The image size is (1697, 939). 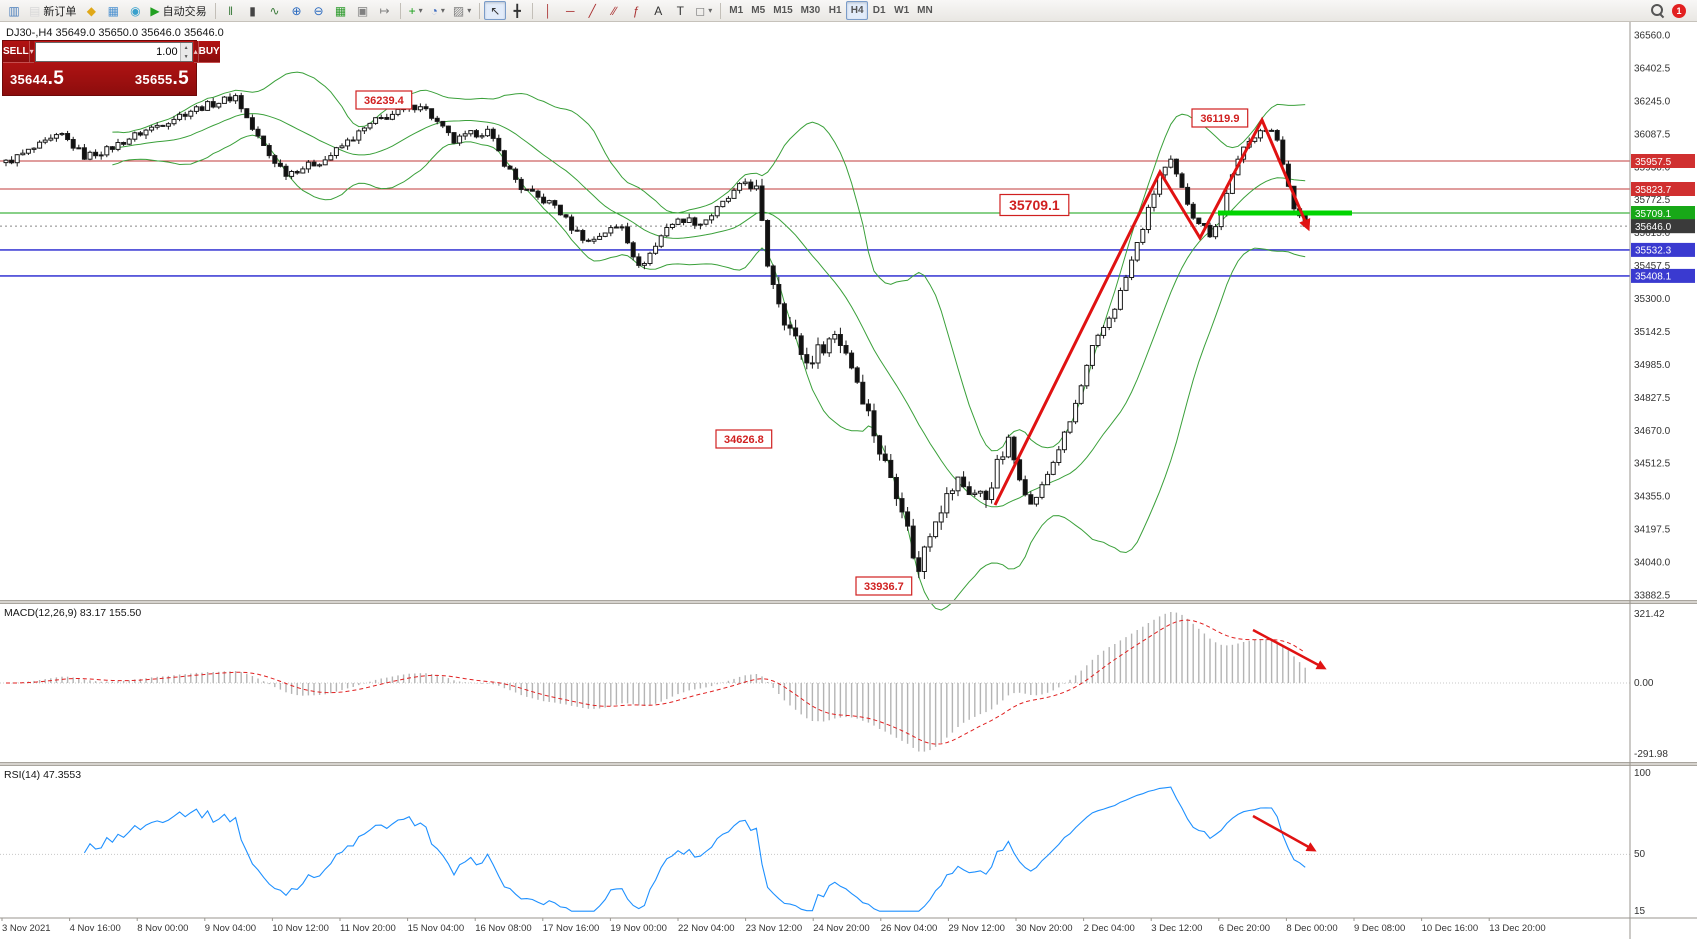 I want to click on price-annotation: 33936.7, so click(x=884, y=586).